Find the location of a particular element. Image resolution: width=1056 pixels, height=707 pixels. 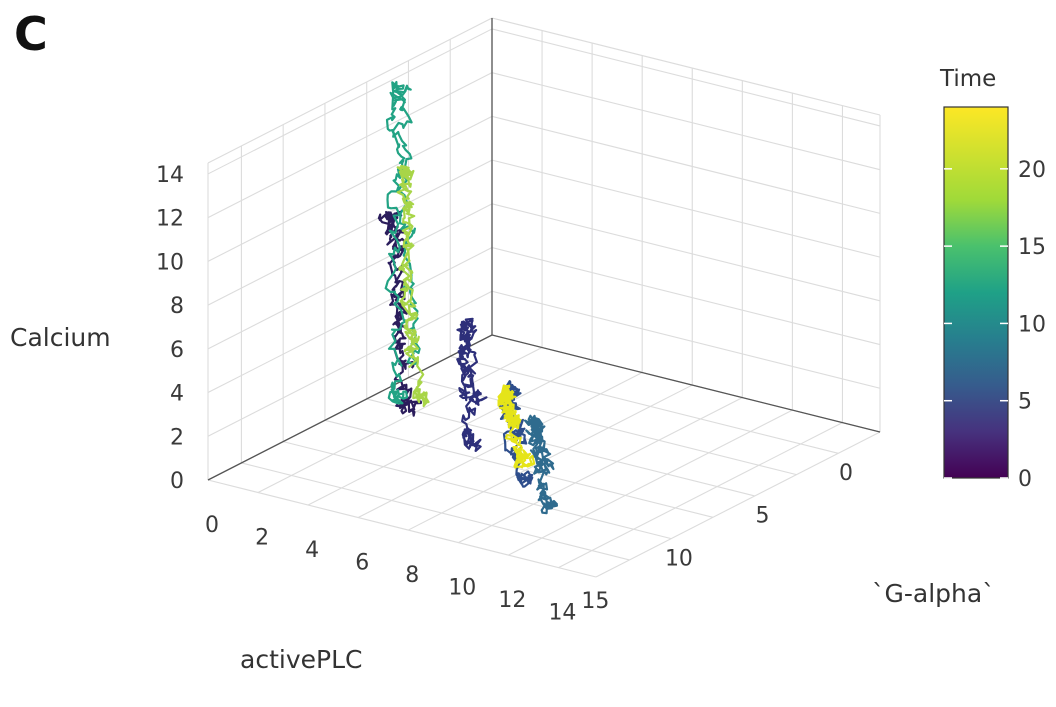

colorbar-tick-label: 20 is located at coordinates (1032, 170).